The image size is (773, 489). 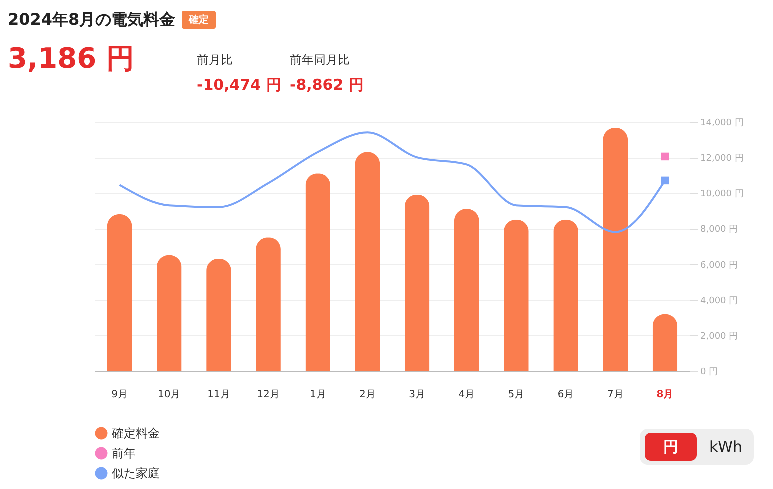 What do you see at coordinates (671, 447) in the screenshot?
I see `text: 円` at bounding box center [671, 447].